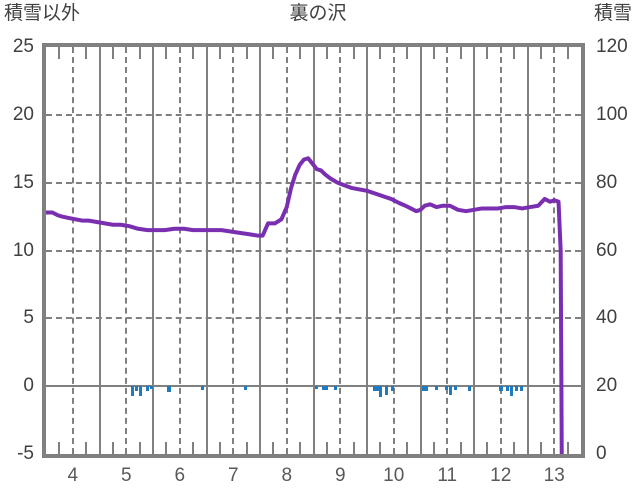  I want to click on x-axis-tick-label: 10, so click(394, 475).